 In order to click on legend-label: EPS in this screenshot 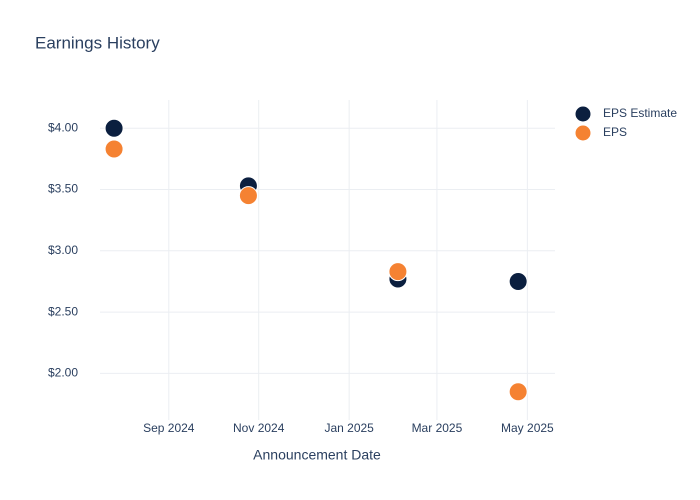, I will do `click(615, 132)`.